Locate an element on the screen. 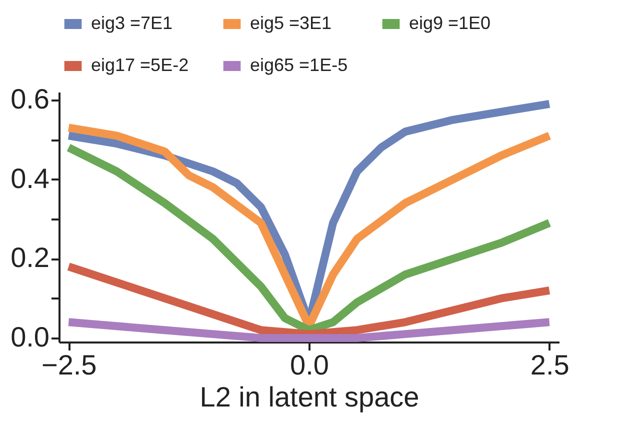  x-tick-label: 2.5 is located at coordinates (550, 365).